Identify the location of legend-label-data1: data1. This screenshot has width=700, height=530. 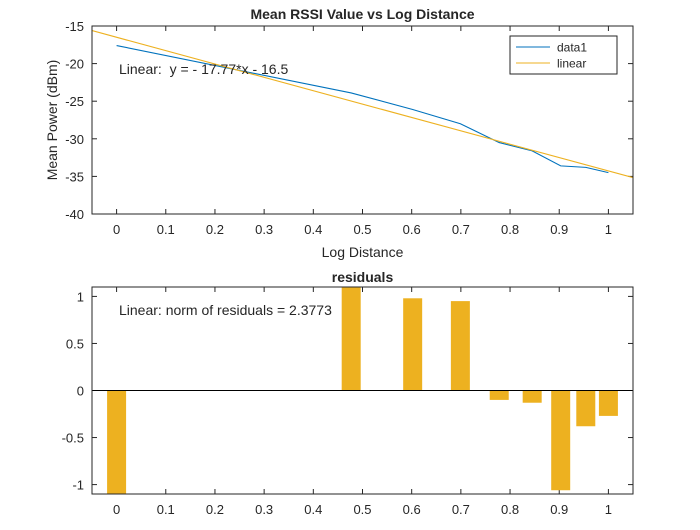
(572, 48).